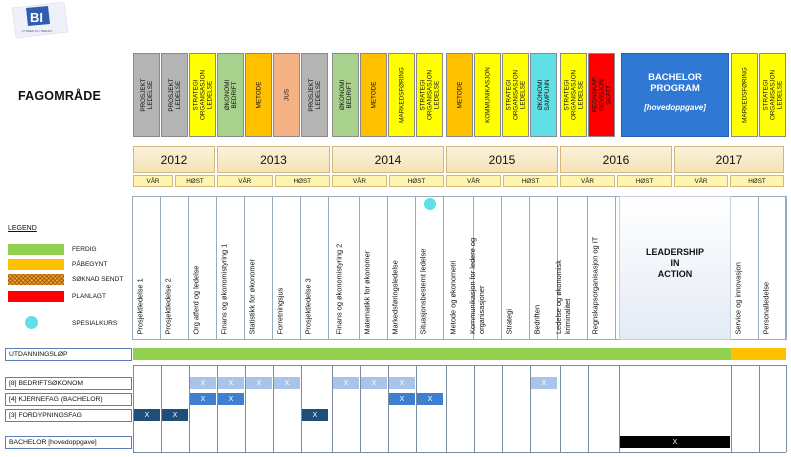 The image size is (791, 457). I want to click on subject-area-cell: METODE, so click(459, 95).